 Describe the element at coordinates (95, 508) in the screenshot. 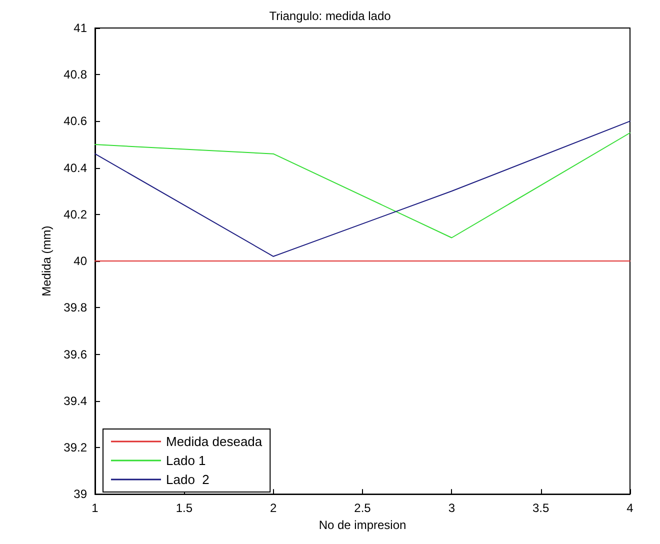

I see `x-tick-label: 1` at that location.